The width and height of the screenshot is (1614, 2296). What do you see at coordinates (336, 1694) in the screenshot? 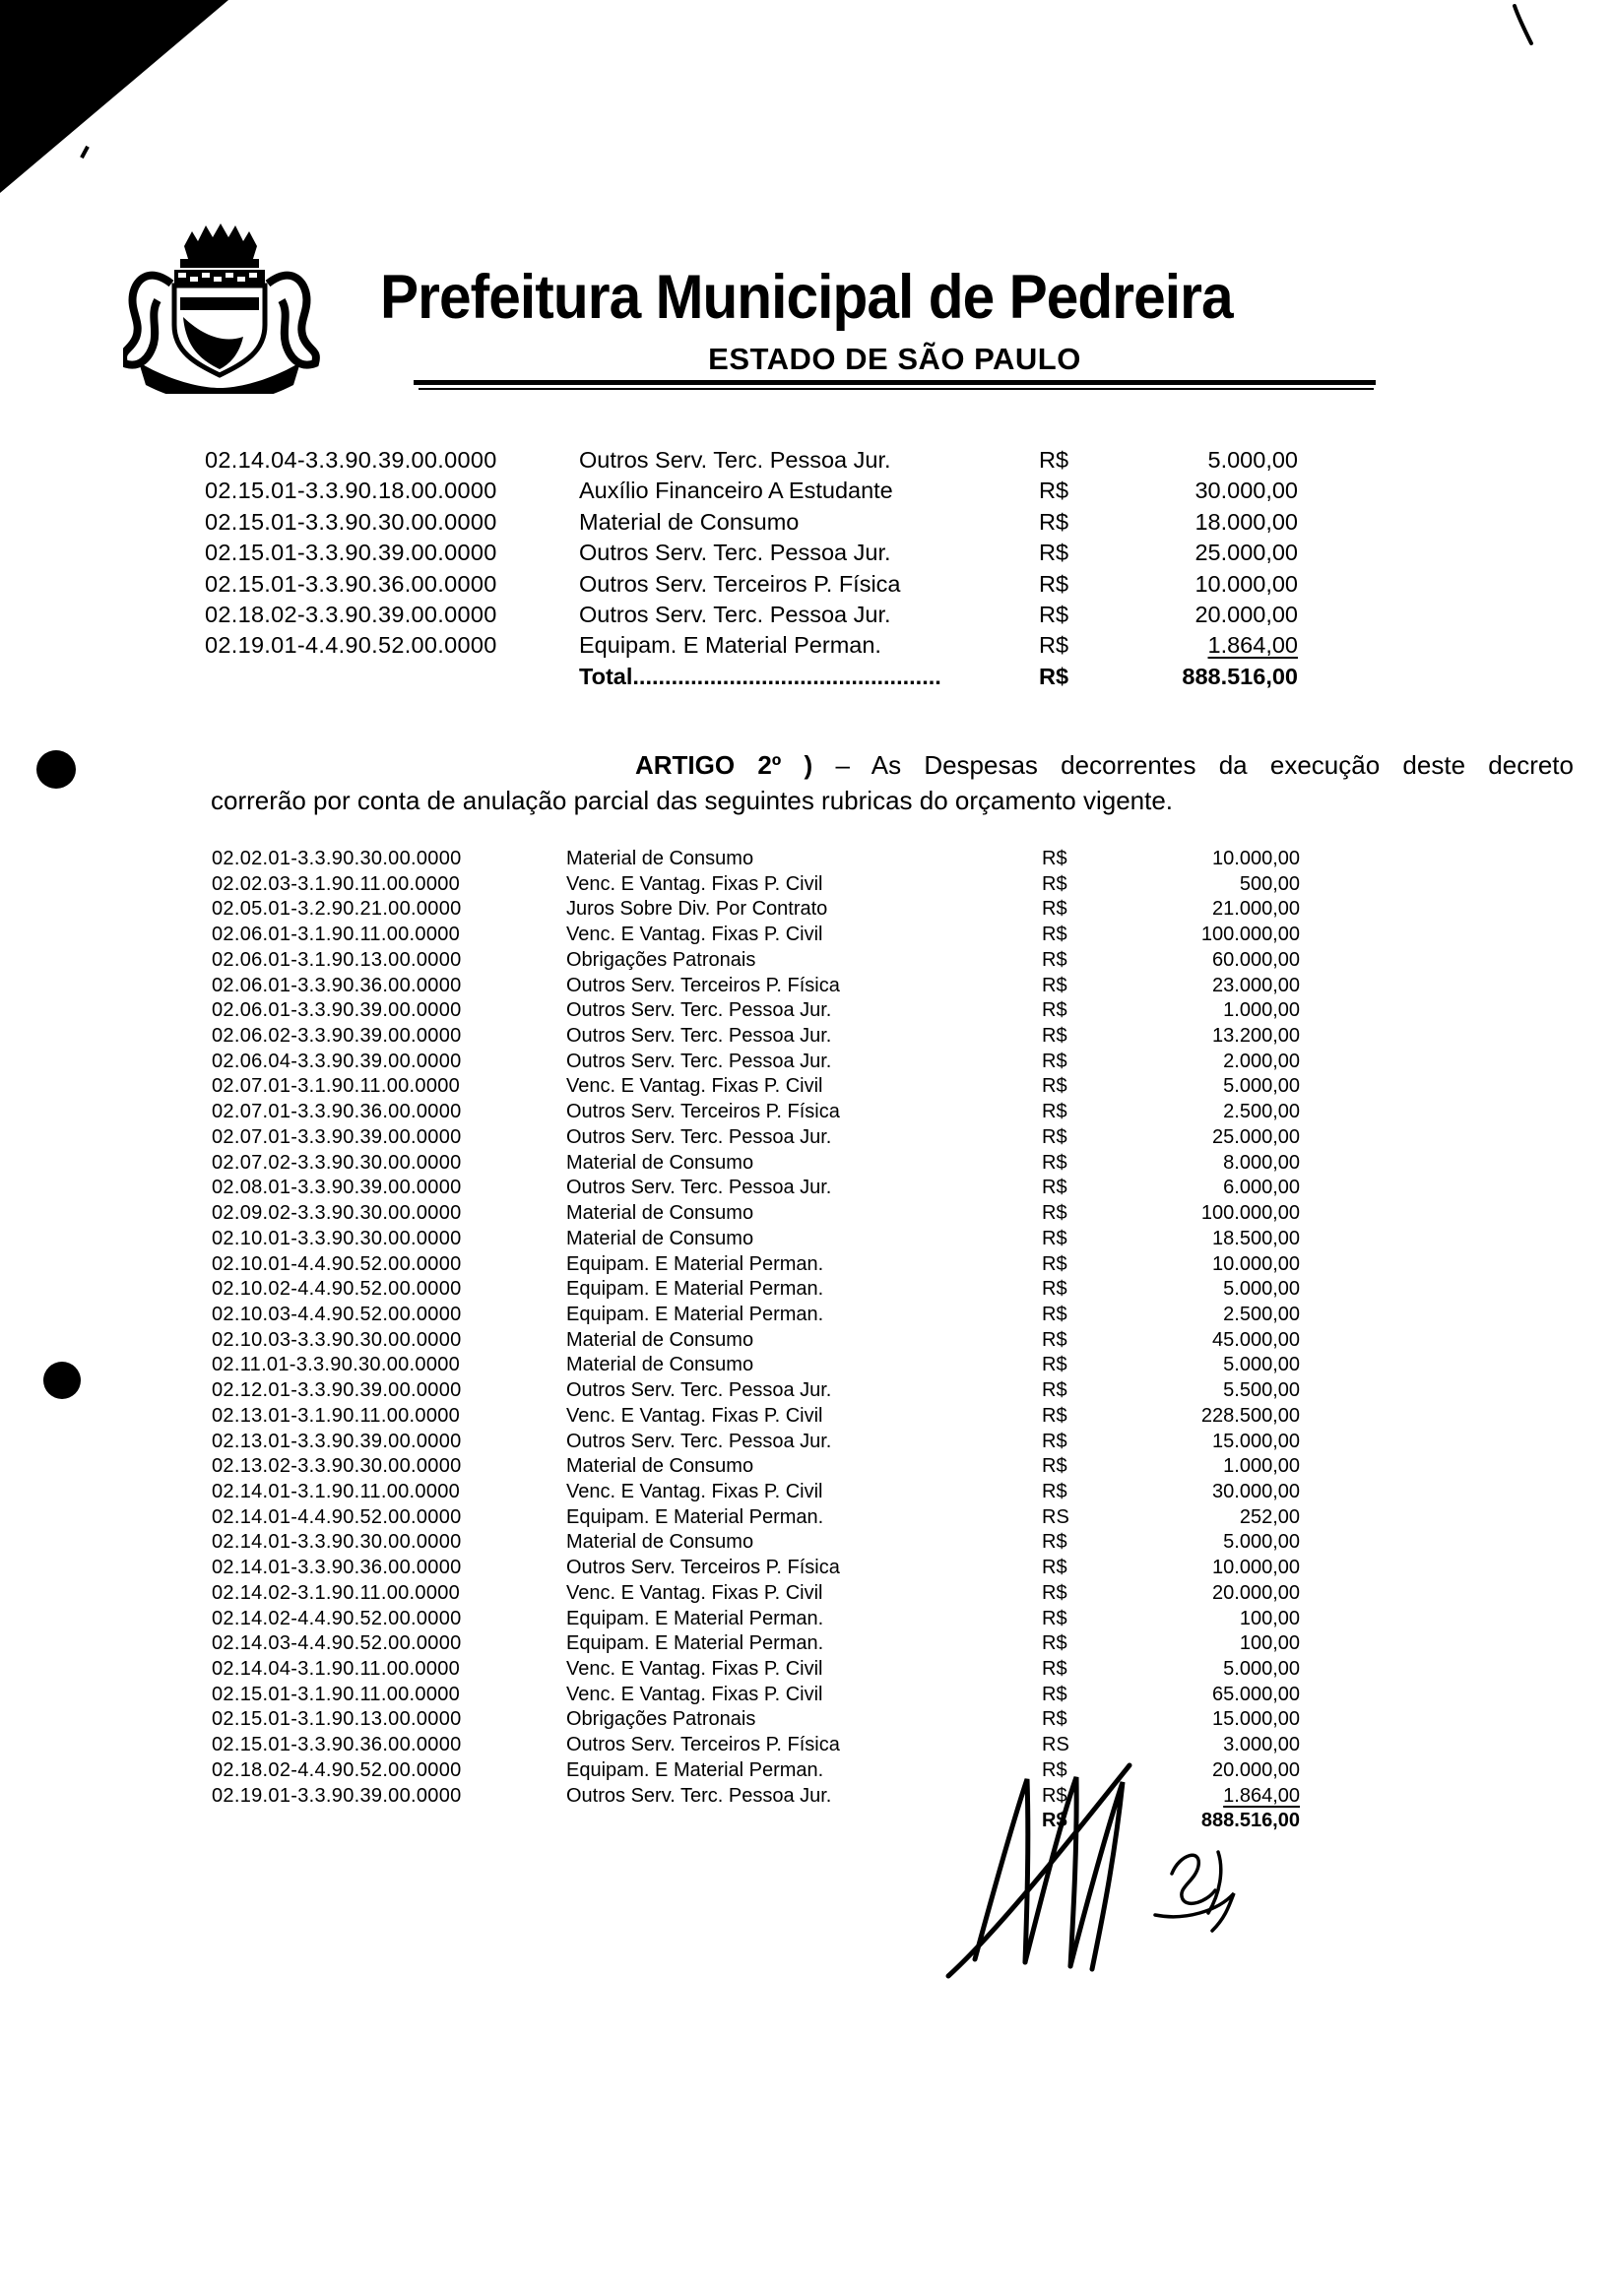
I see `budget-code: 02.15.01-3.1.90.11.00.0000` at bounding box center [336, 1694].